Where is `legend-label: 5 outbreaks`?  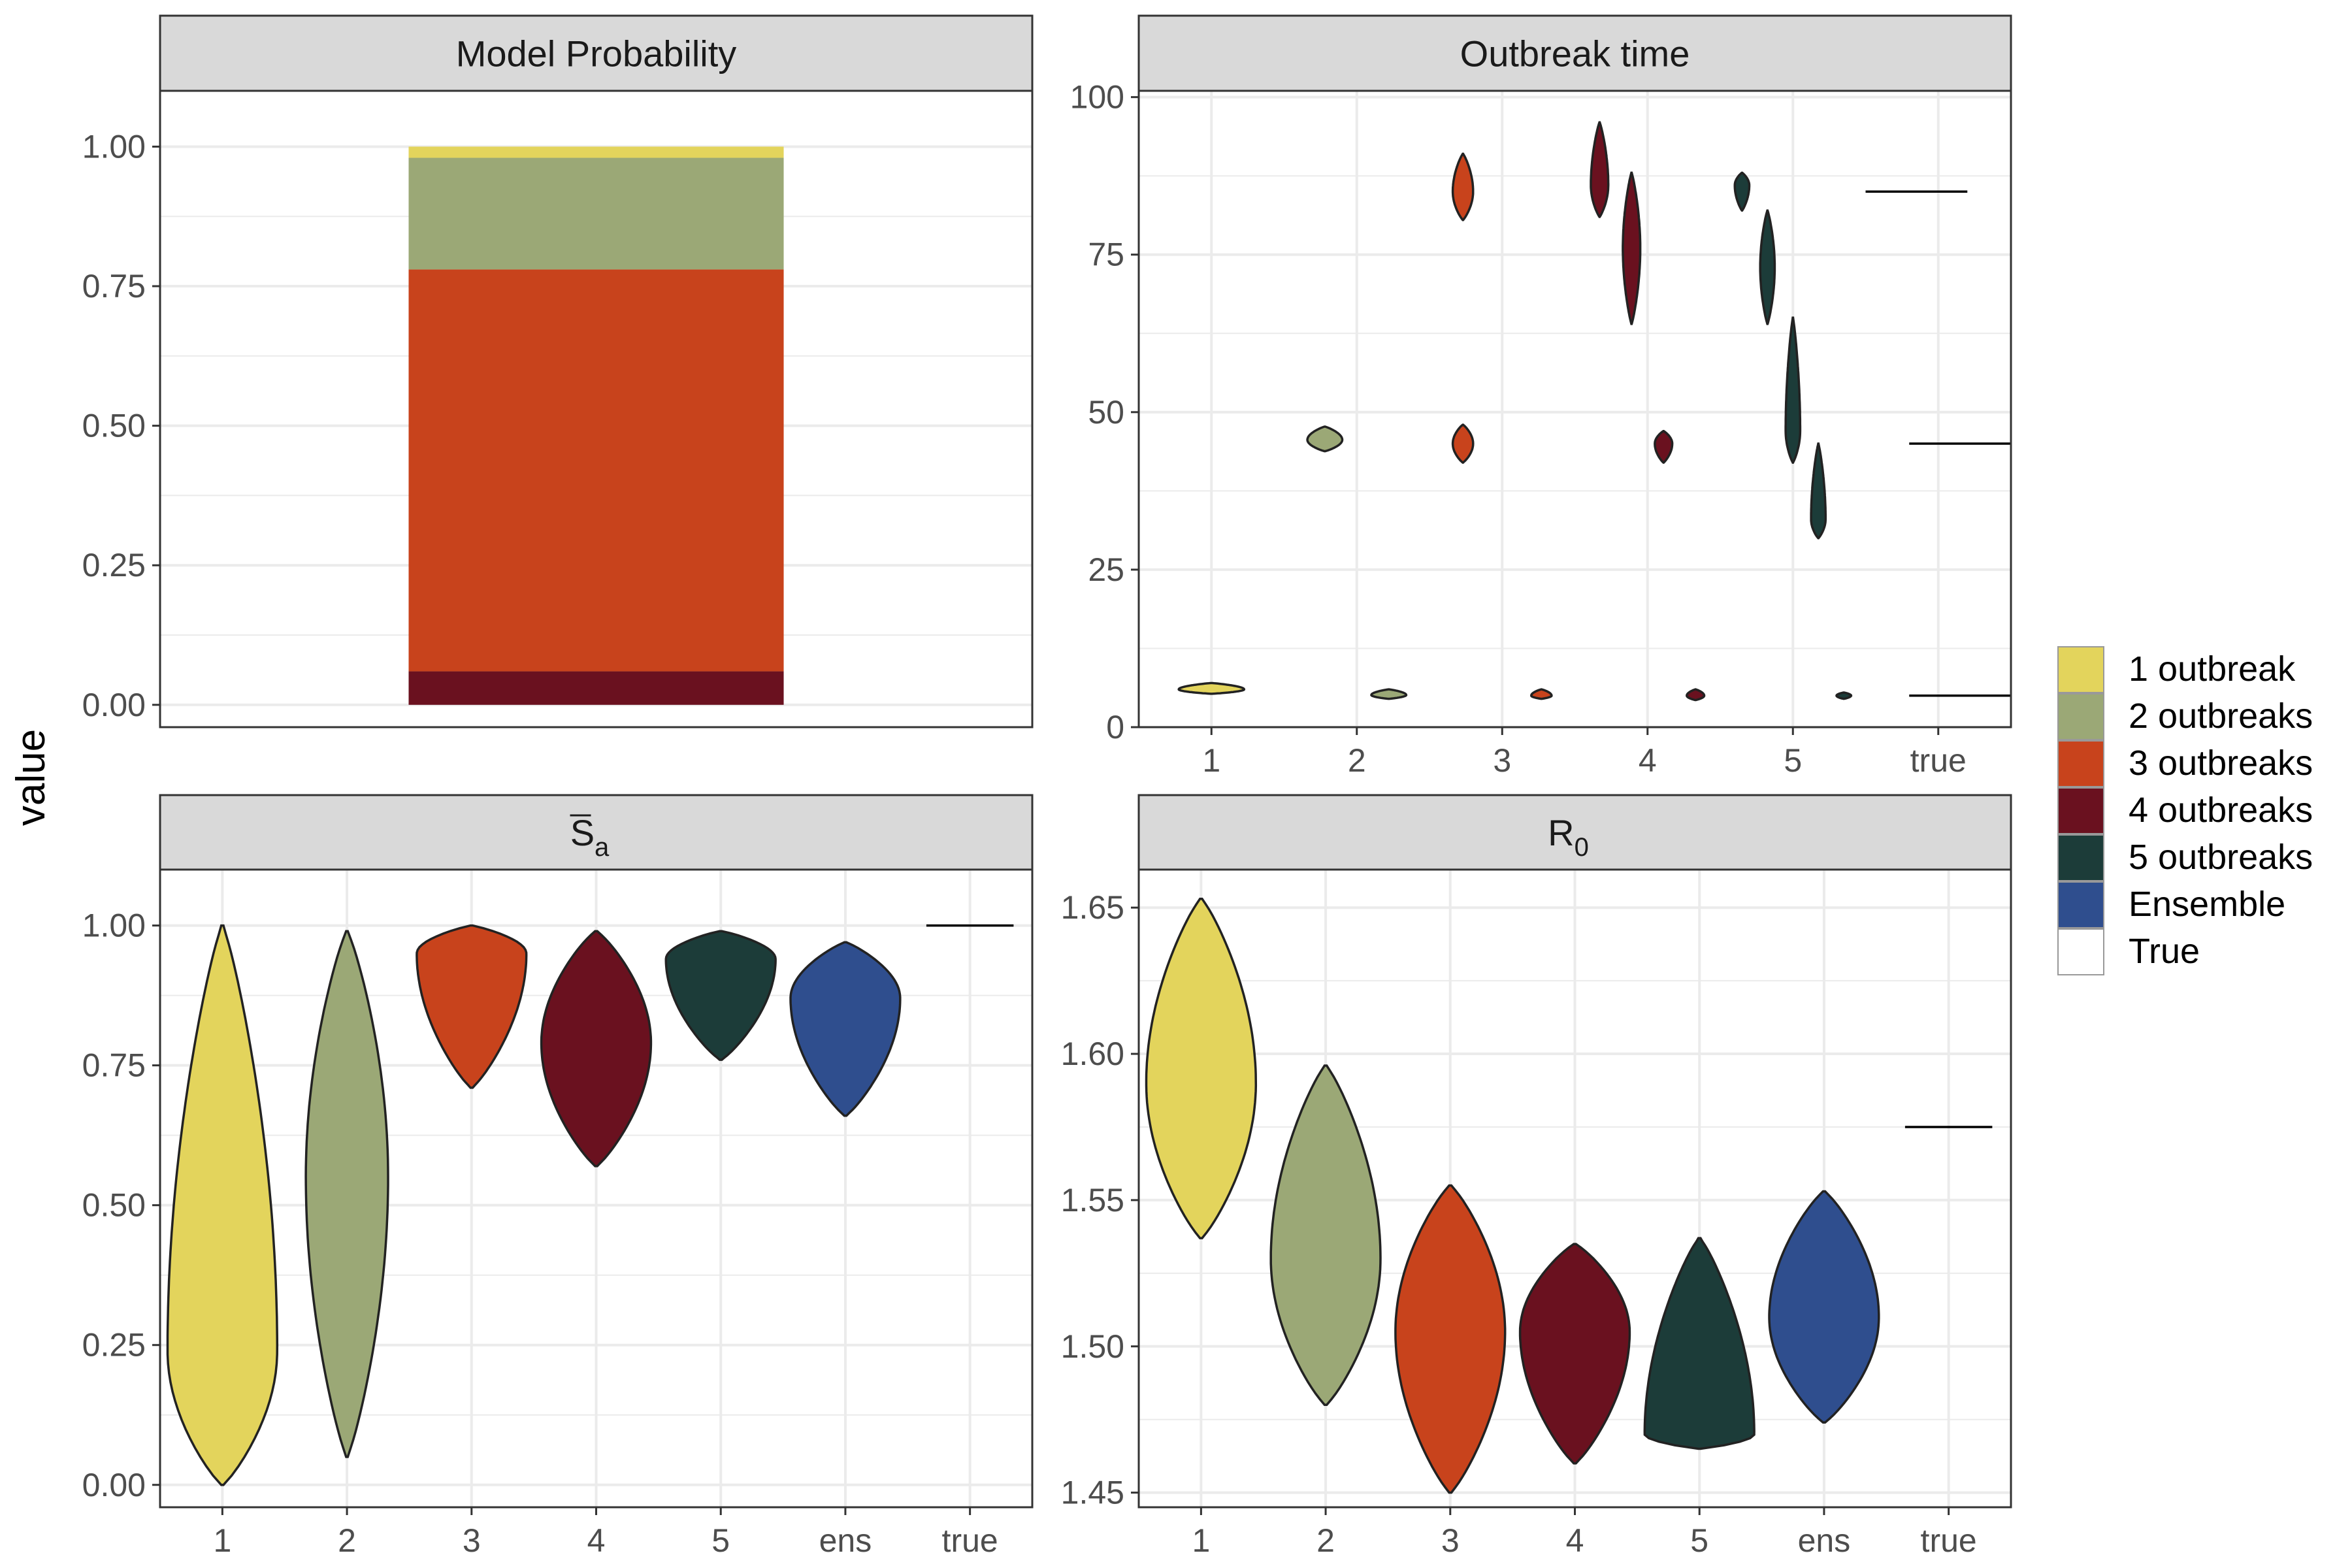
legend-label: 5 outbreaks is located at coordinates (2221, 857).